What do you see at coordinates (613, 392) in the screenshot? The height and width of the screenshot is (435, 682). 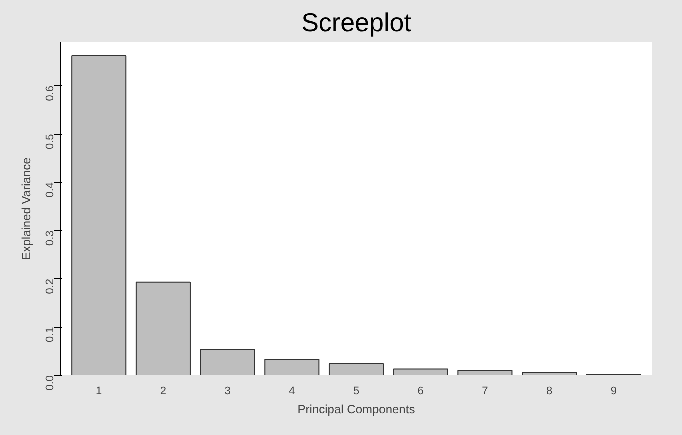 I see `x-tick-label: 9` at bounding box center [613, 392].